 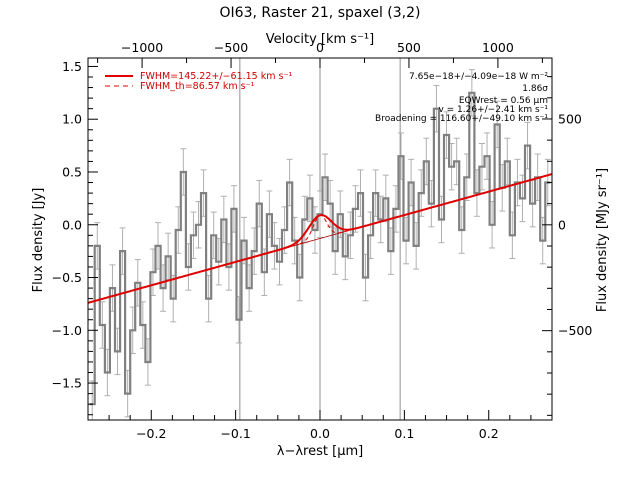 What do you see at coordinates (498, 47) in the screenshot?
I see `x2-tick-label-4: 1000` at bounding box center [498, 47].